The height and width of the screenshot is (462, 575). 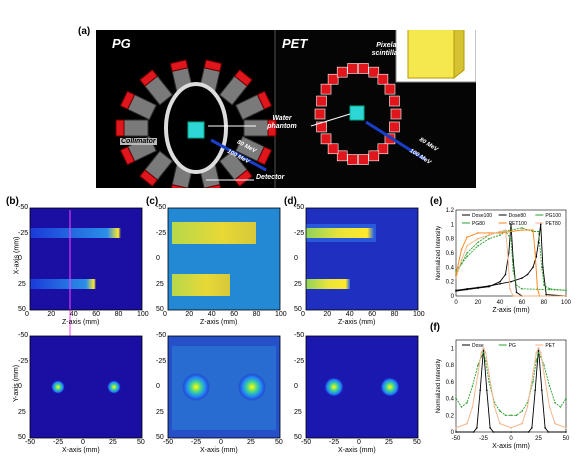 What do you see at coordinates (517, 216) in the screenshot?
I see `legend-label: Dose80` at bounding box center [517, 216].